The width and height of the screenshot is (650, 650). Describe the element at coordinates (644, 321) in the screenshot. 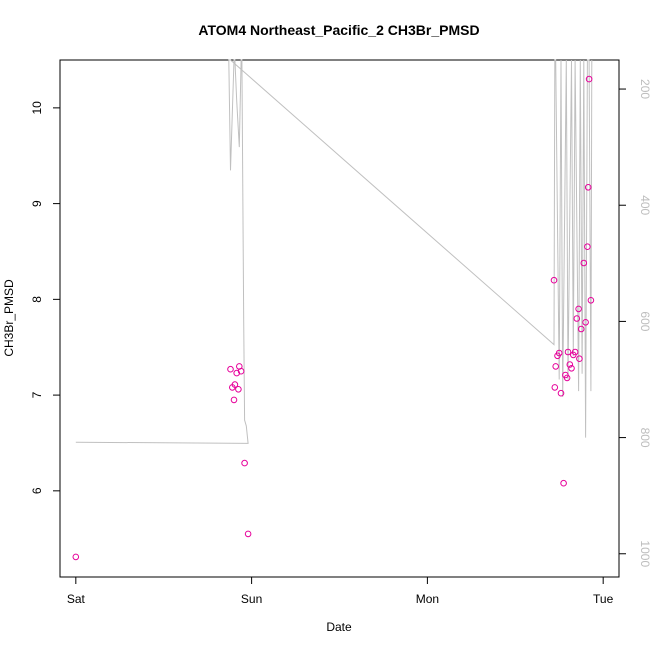

I see `y2-tick-label-2: 600` at that location.